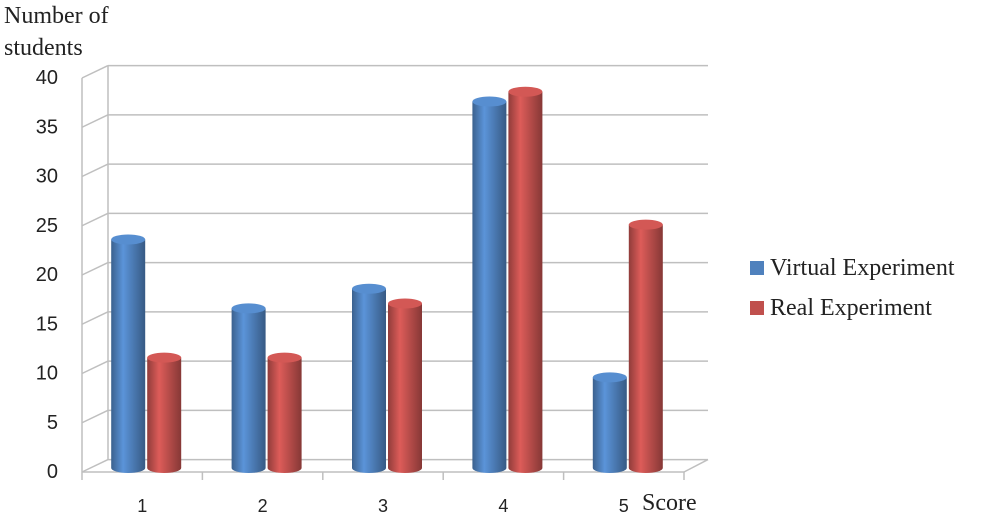 The image size is (992, 518). I want to click on legend: Virtual Experiment Real Experiment, so click(852, 288).